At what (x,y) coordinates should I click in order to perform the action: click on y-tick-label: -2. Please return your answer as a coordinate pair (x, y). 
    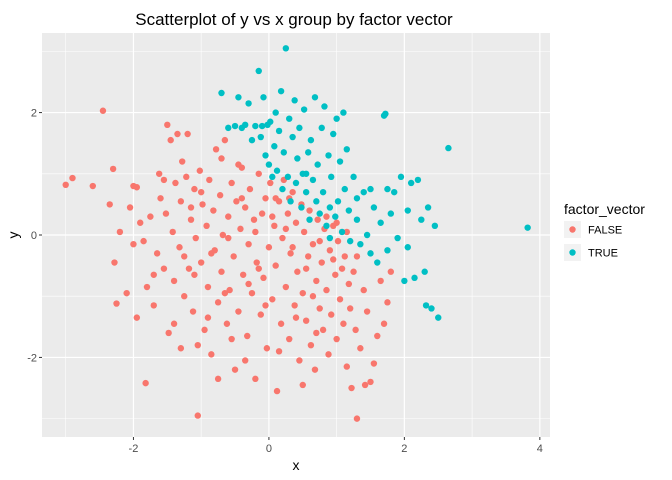
    Looking at the image, I should click on (32, 358).